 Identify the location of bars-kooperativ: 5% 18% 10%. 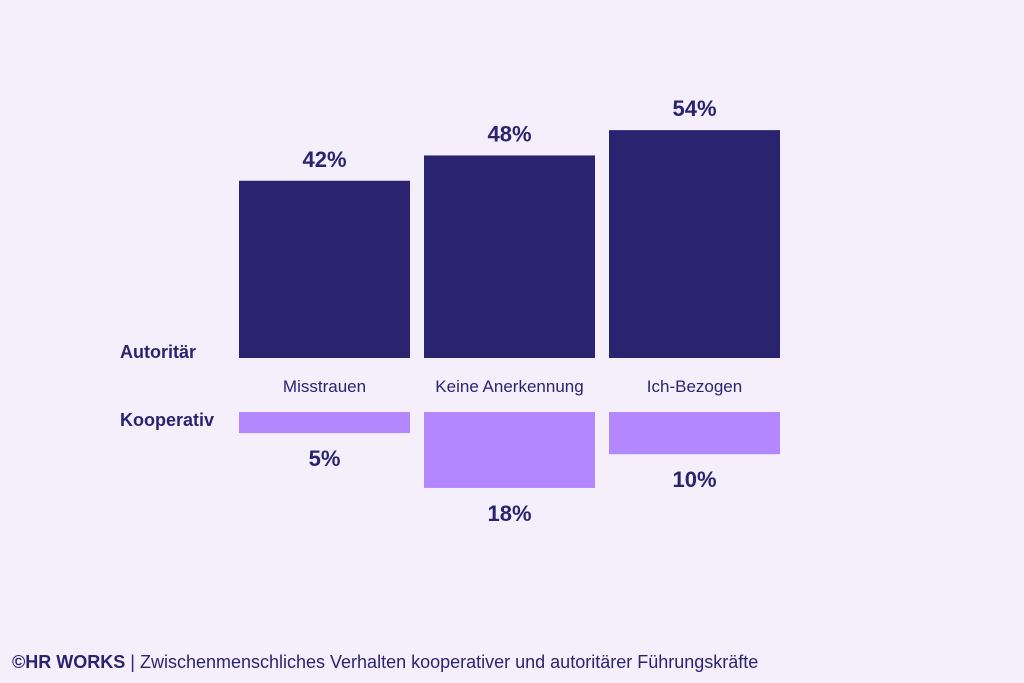
(509, 469).